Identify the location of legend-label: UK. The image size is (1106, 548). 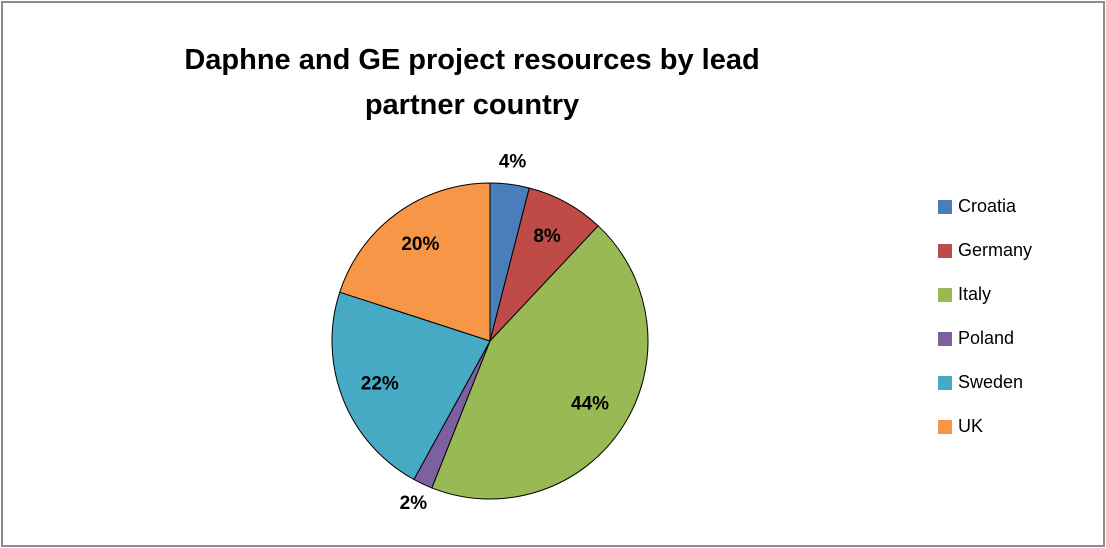
(970, 426).